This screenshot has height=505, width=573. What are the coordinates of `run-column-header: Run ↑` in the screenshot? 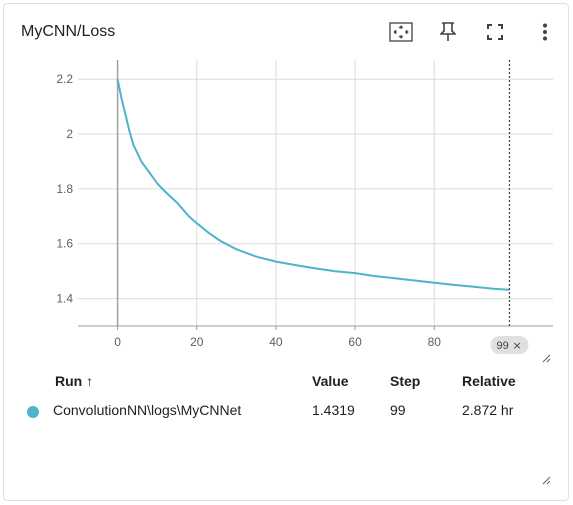 It's located at (74, 381).